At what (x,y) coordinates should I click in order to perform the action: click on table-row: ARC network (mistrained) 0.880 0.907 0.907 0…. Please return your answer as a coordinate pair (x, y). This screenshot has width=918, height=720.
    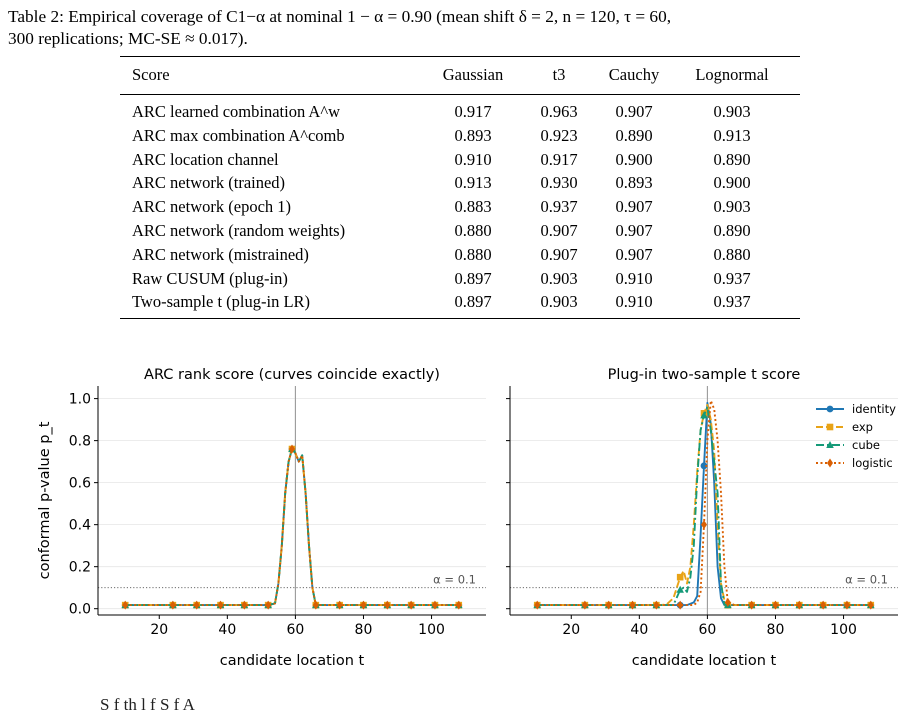
    Looking at the image, I should click on (460, 256).